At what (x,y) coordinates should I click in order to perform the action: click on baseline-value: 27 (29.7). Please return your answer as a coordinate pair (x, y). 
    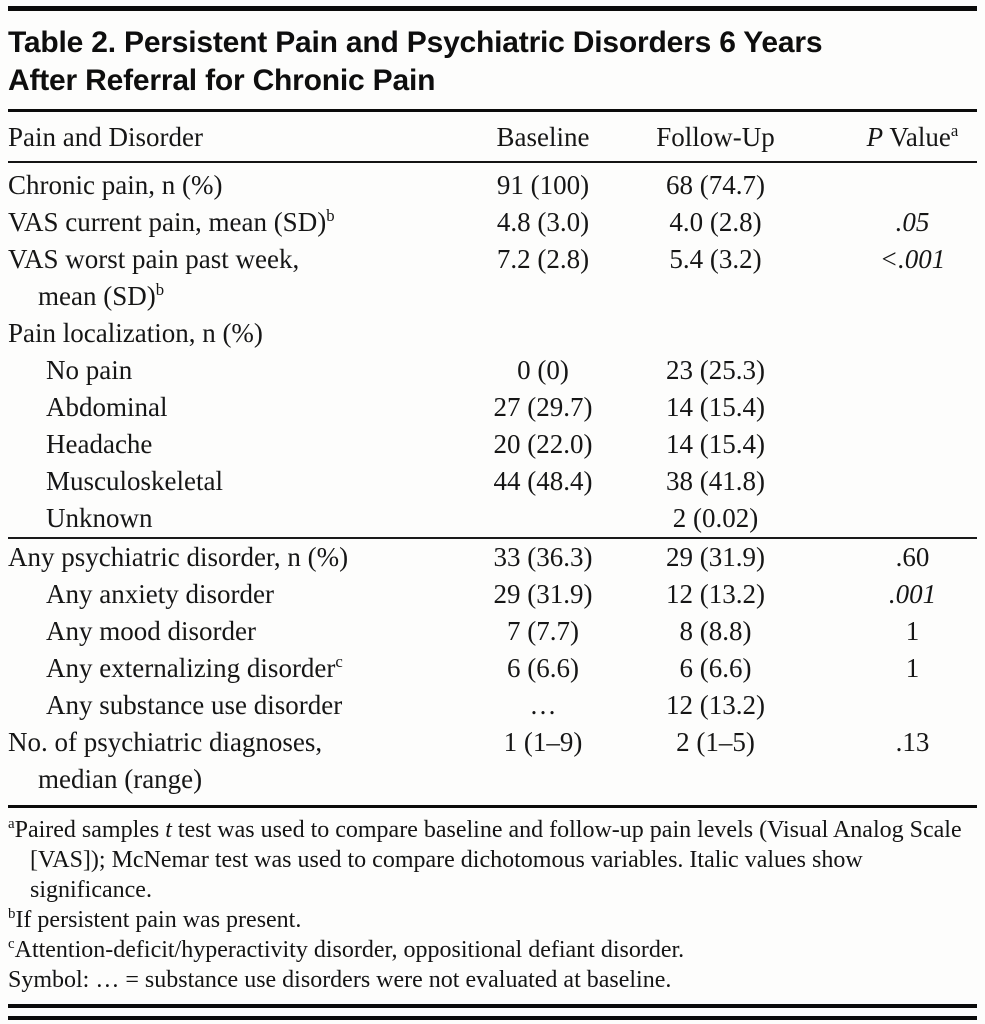
    Looking at the image, I should click on (543, 407).